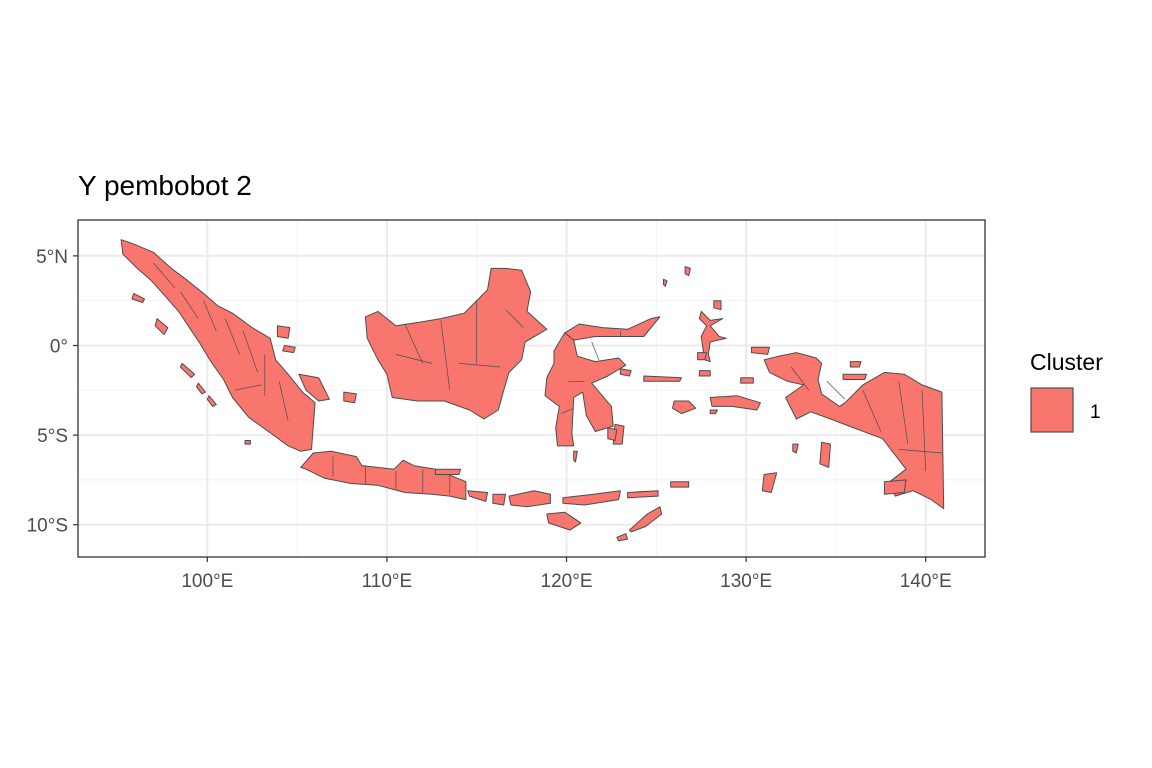 This screenshot has width=1152, height=768. What do you see at coordinates (448, 471) in the screenshot?
I see `region-madura` at bounding box center [448, 471].